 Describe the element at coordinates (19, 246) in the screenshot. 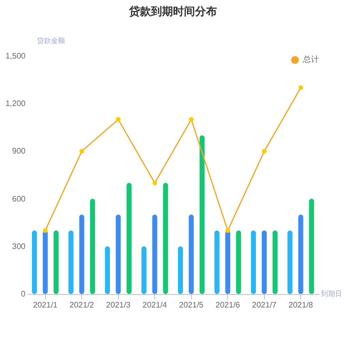

I see `y-tick-label: 300` at that location.